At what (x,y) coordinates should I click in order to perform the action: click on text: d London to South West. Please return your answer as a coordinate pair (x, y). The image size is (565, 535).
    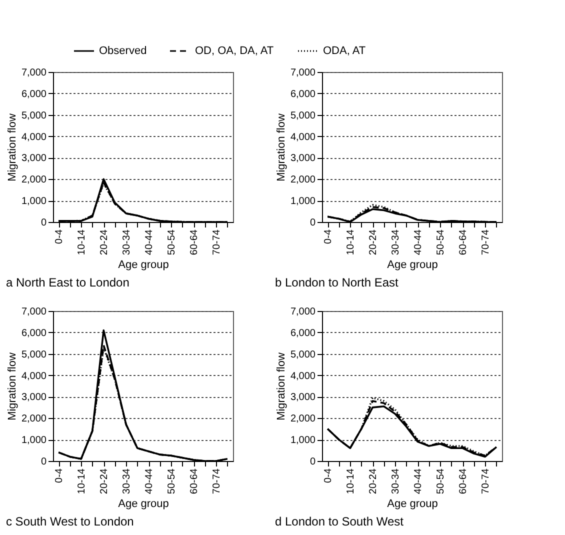
    Looking at the image, I should click on (339, 521).